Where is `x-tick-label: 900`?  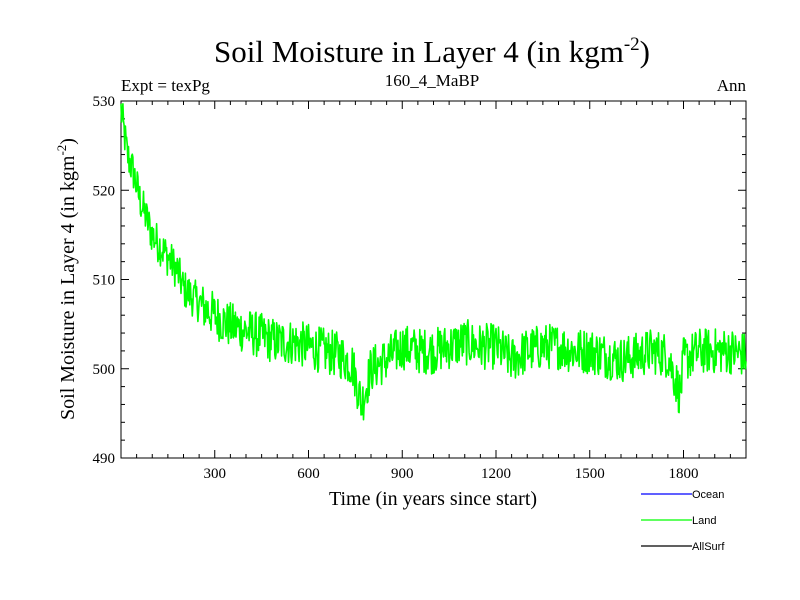
x-tick-label: 900 is located at coordinates (402, 474).